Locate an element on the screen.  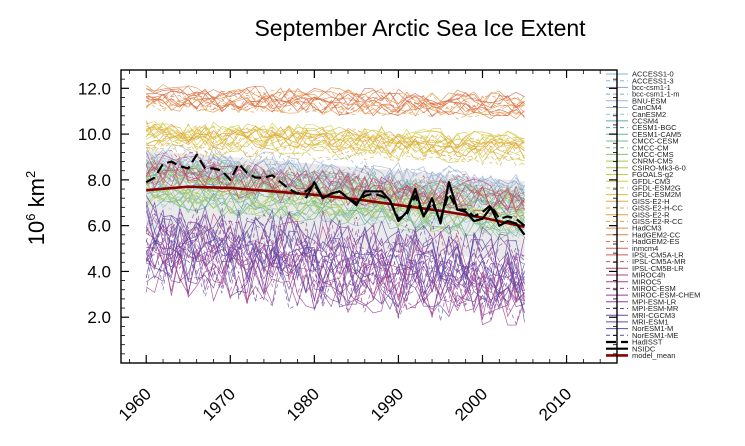
legend-label: GISS-E2-H is located at coordinates (651, 201).